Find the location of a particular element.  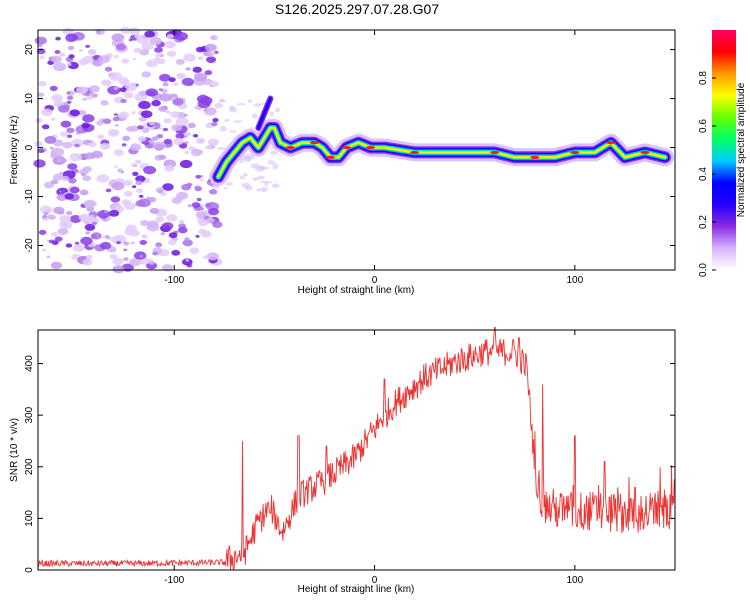

y-tick-label: -10 is located at coordinates (29, 196).